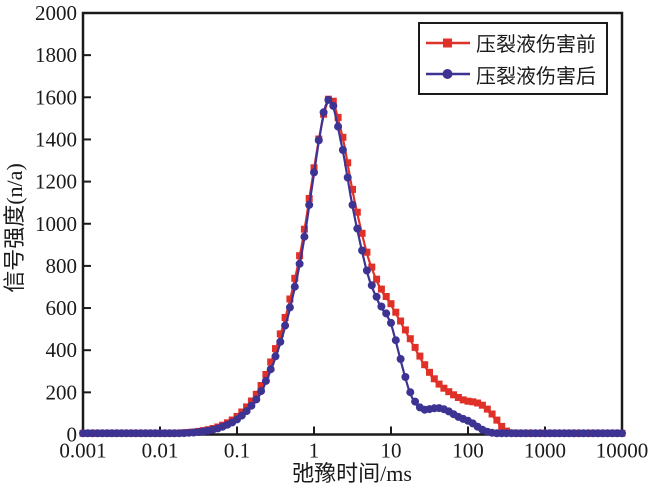  I want to click on y-tick-label: 1000, so click(56, 224).